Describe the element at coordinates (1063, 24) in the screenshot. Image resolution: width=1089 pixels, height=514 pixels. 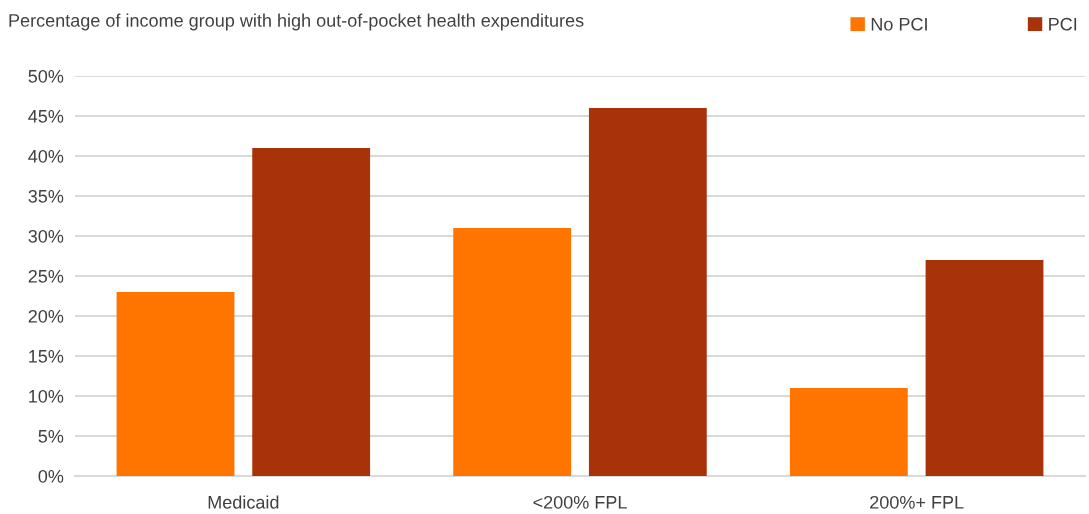
I see `legend-label: PCI` at that location.